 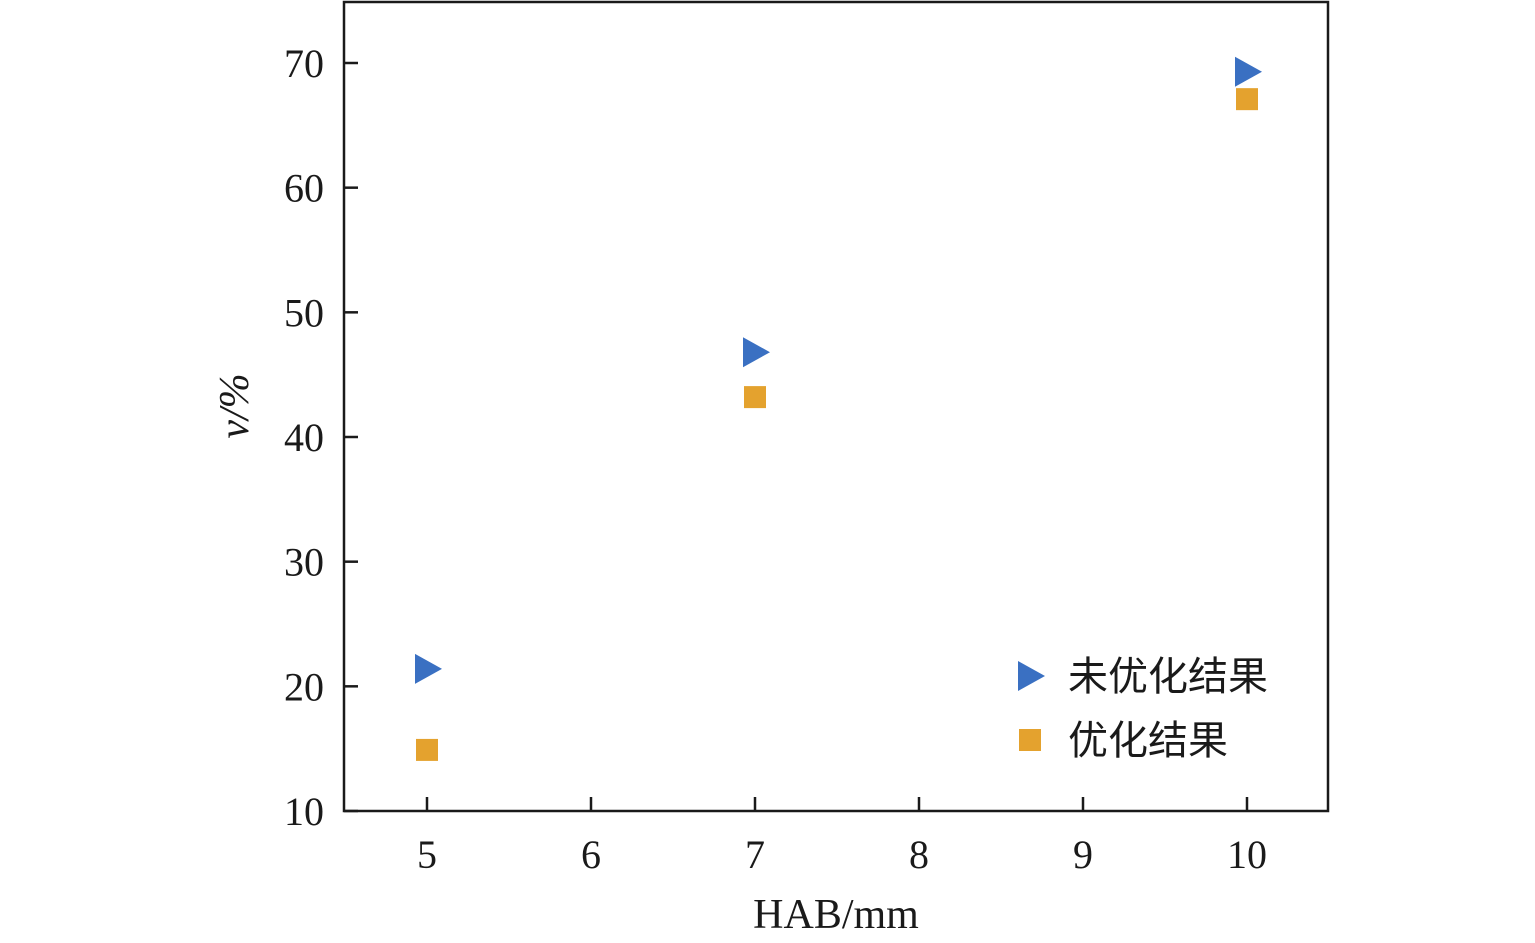 I want to click on y-tick-label-30: 30, so click(x=304, y=562).